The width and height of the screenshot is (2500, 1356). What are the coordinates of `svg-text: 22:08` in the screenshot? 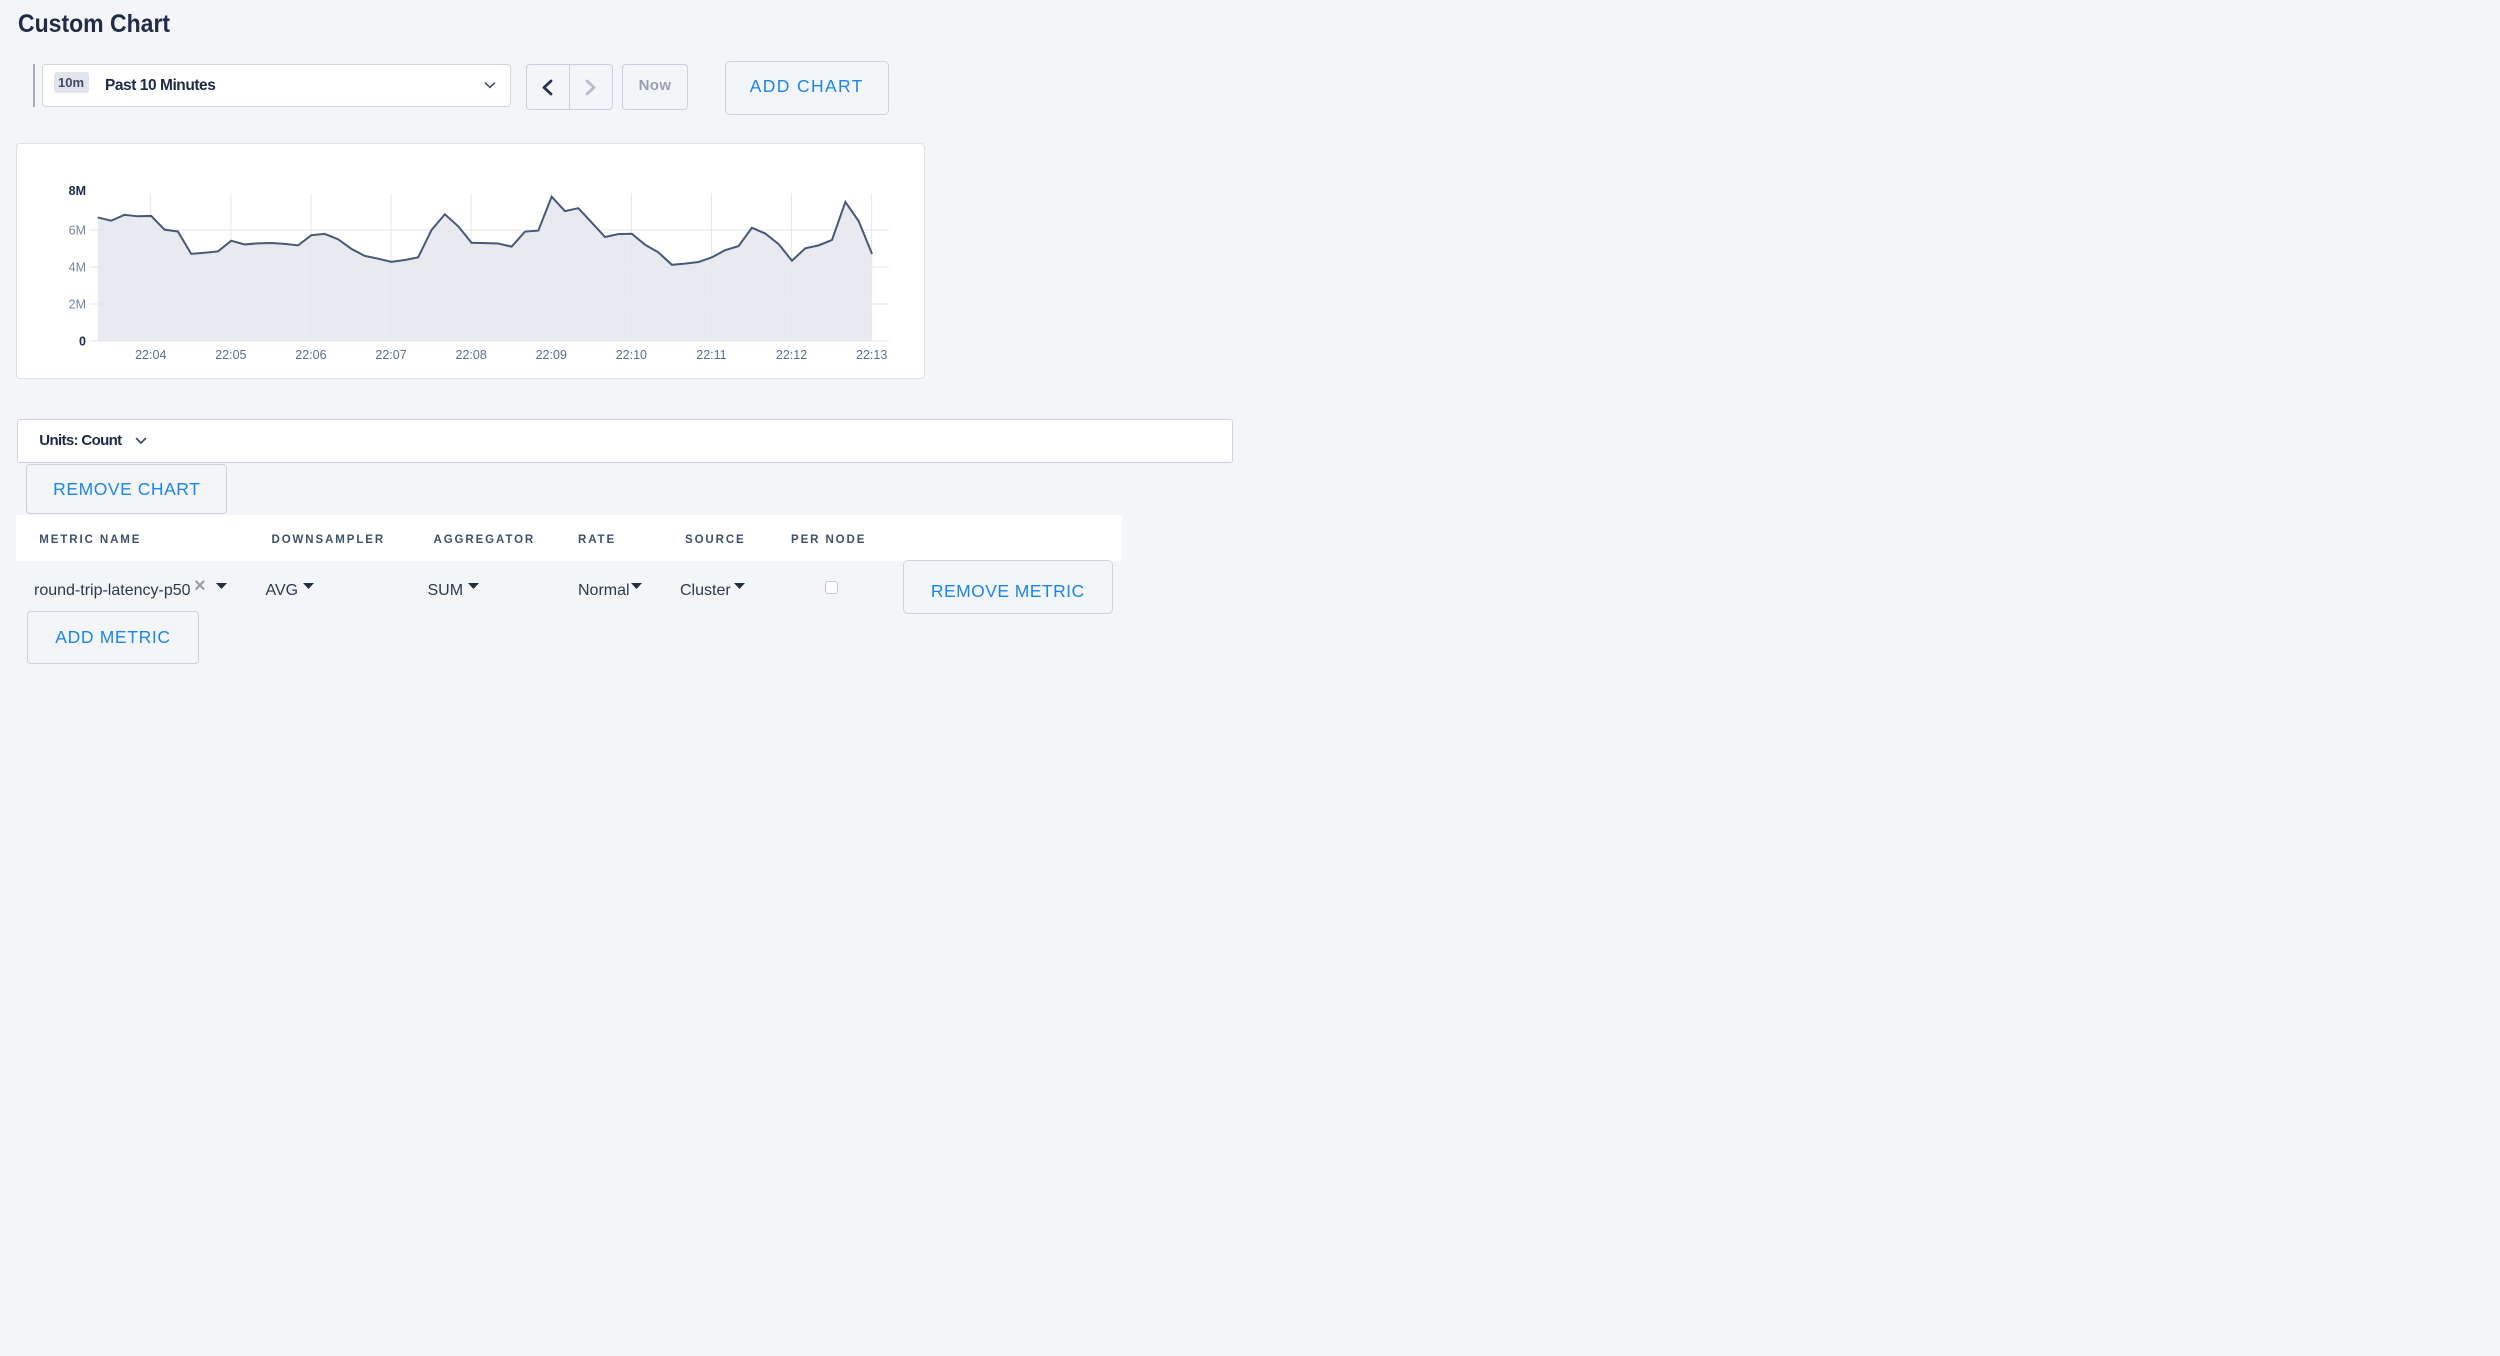 It's located at (471, 355).